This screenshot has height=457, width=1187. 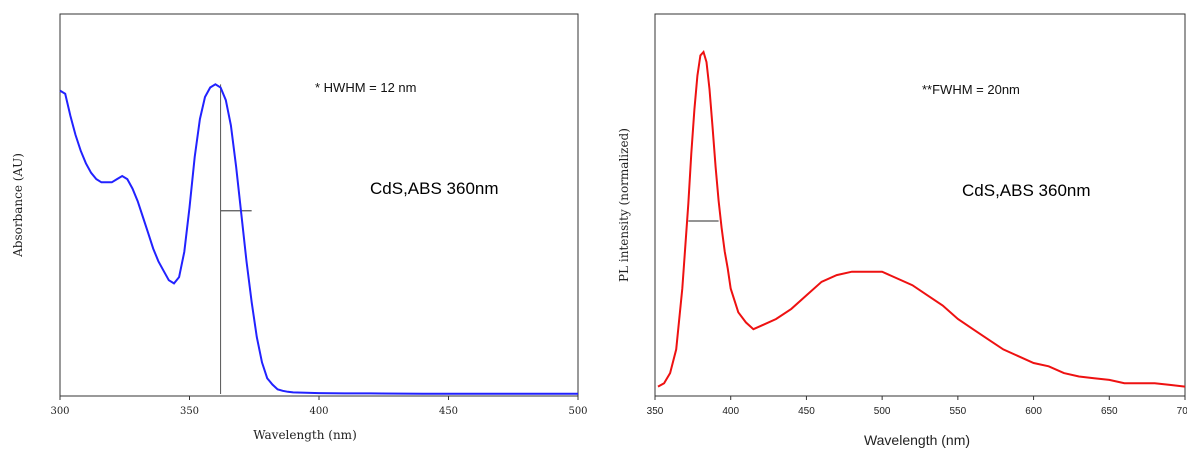 What do you see at coordinates (1033, 411) in the screenshot?
I see `x-tick-label: 600` at bounding box center [1033, 411].